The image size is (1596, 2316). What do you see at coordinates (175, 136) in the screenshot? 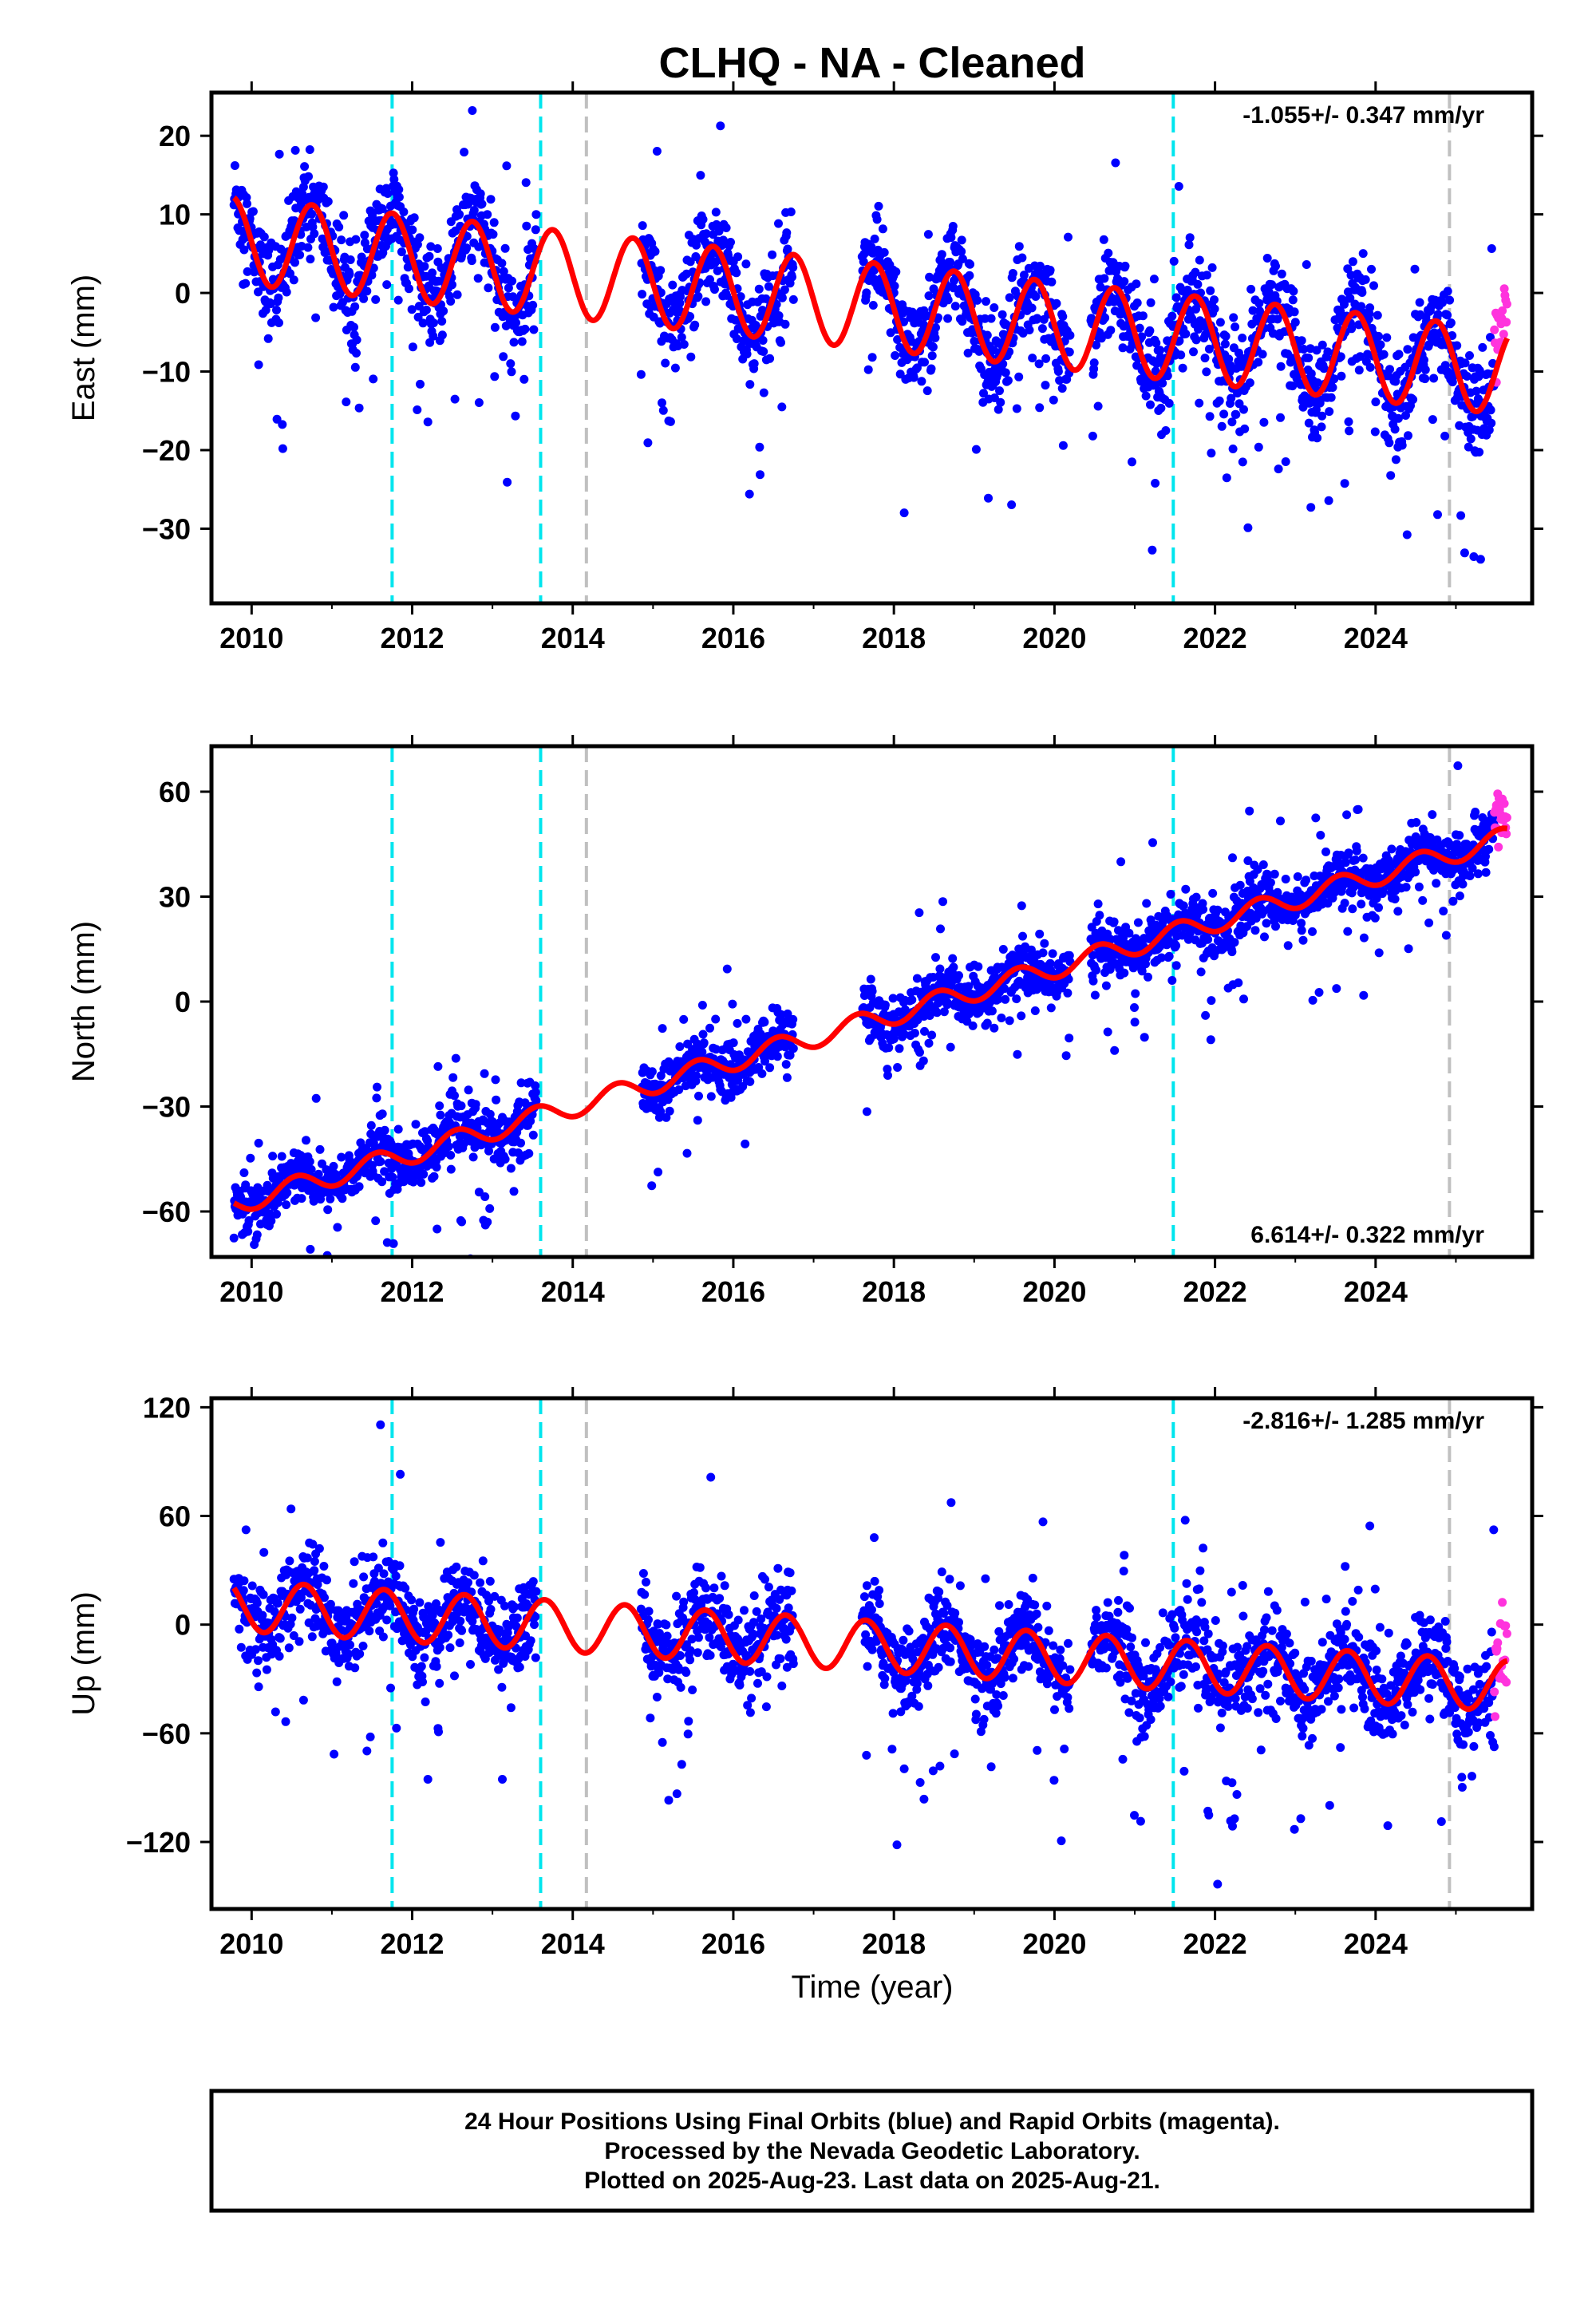
I see `y-tick-label: 20` at bounding box center [175, 136].